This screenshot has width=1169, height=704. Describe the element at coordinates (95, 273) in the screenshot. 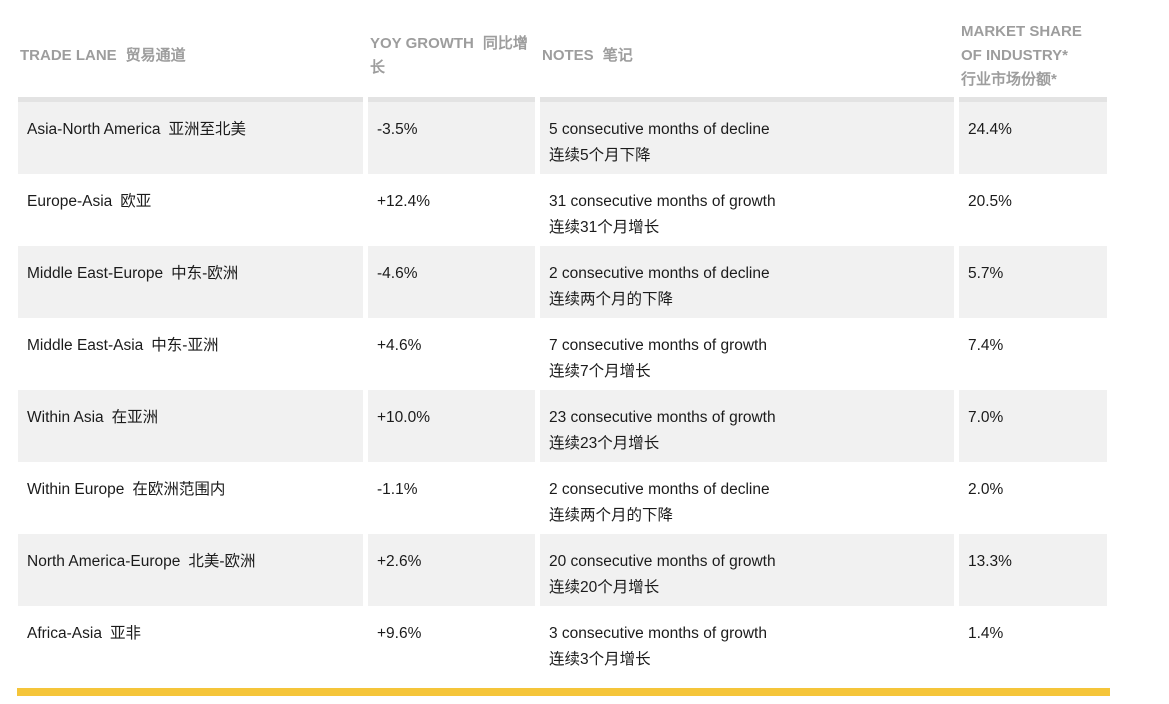

I see `lane-name-en: Middle East-Europe` at that location.